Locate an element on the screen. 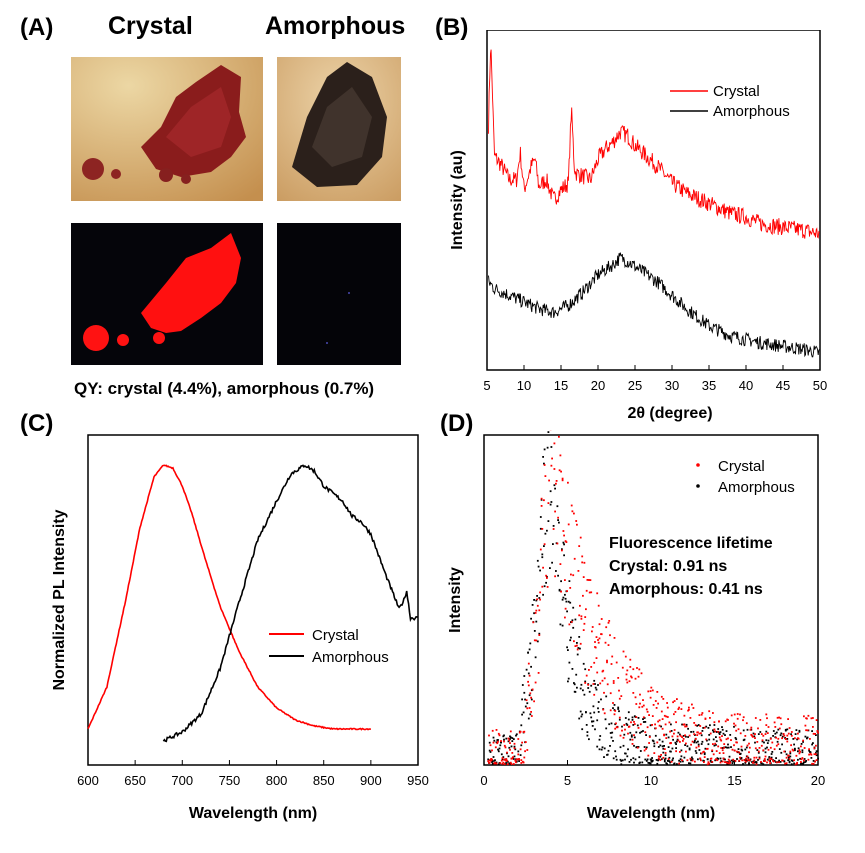 The image size is (865, 853). xrd-xlabel: 2θ (degree) is located at coordinates (669, 413).